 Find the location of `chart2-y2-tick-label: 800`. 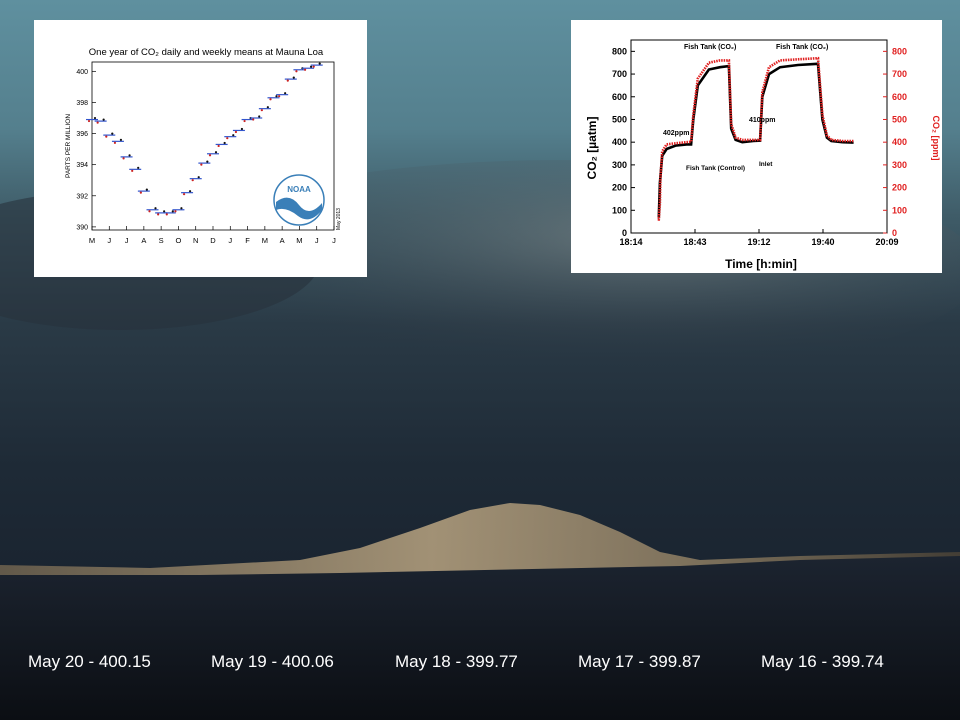

chart2-y2-tick-label: 800 is located at coordinates (899, 51).